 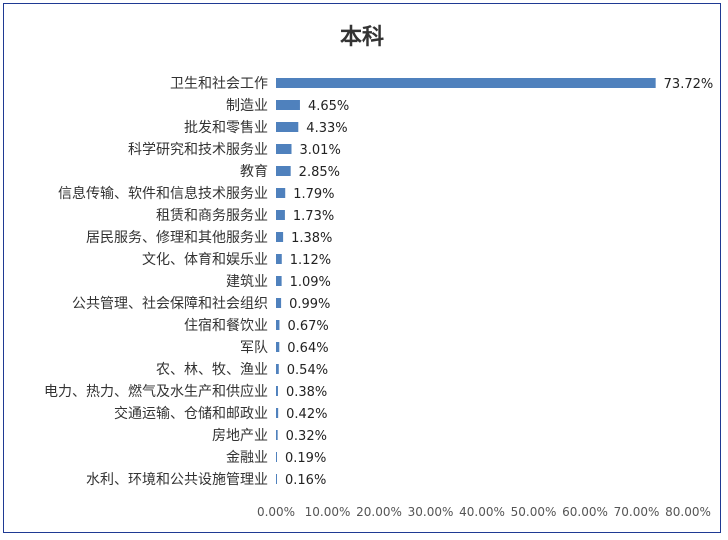 I want to click on chart-title: 本科, so click(x=362, y=37).